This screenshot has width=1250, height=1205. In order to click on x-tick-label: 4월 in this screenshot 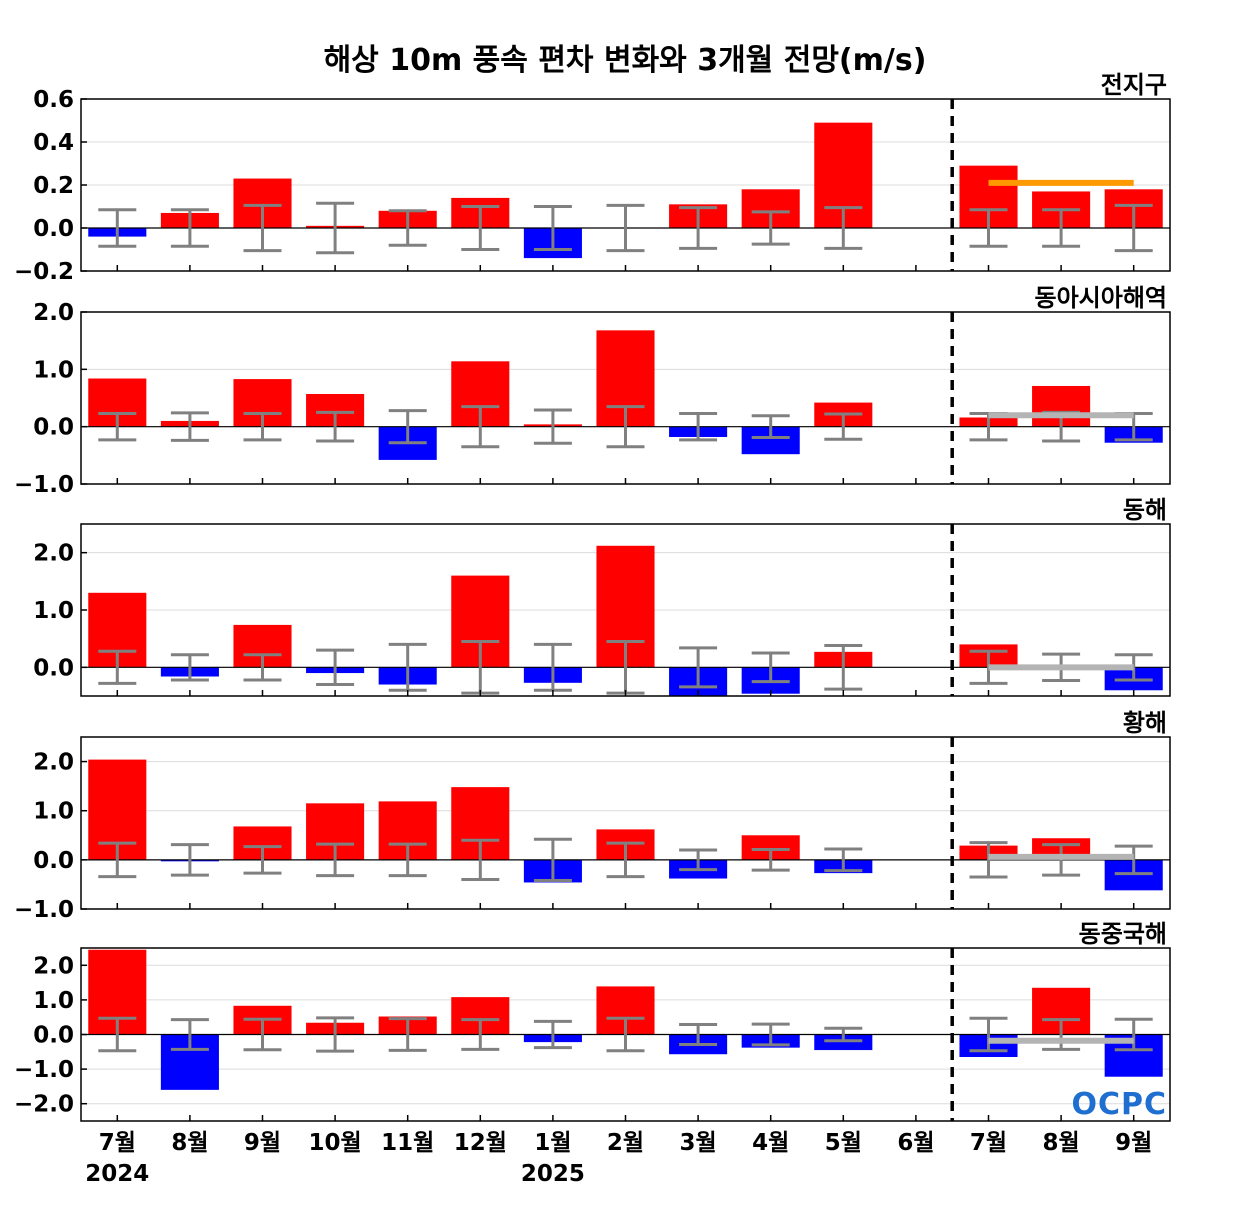, I will do `click(770, 1143)`.